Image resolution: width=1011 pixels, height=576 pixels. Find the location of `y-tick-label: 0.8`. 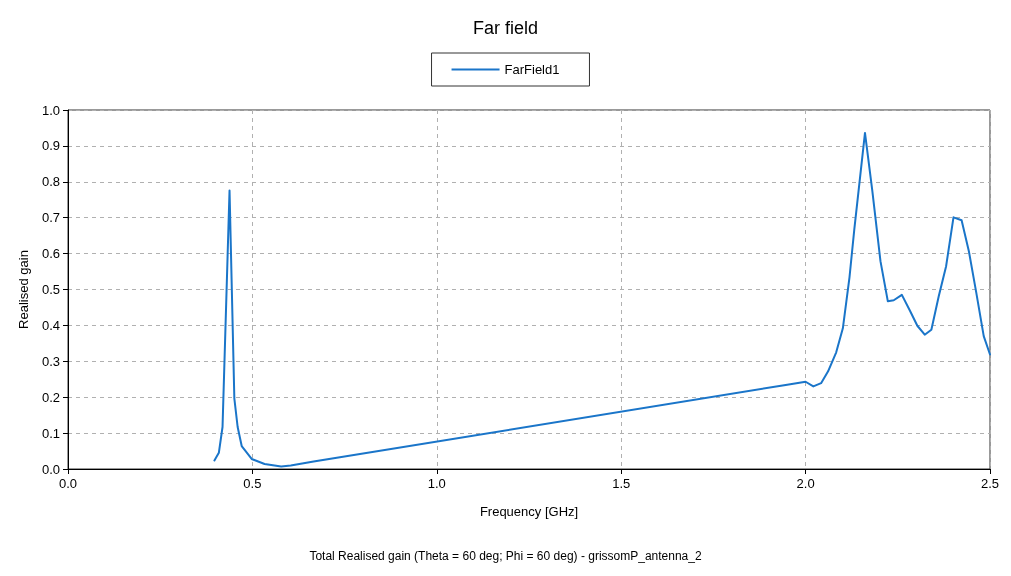

y-tick-label: 0.8 is located at coordinates (50, 182).